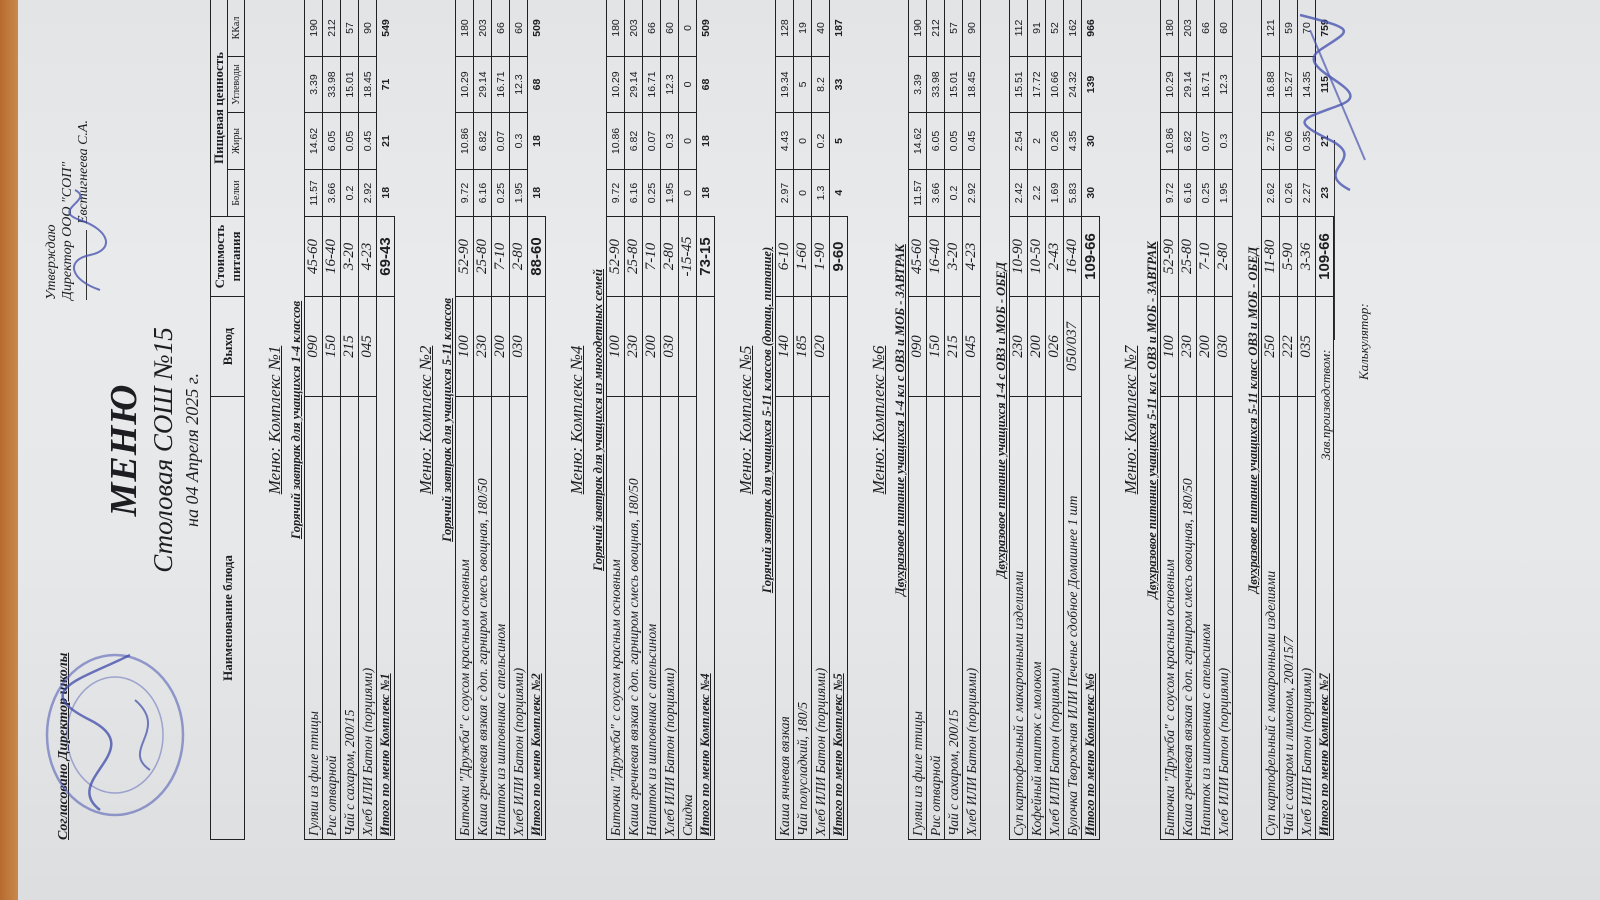 The width and height of the screenshot is (1600, 900). I want to click on table-surface-edge, so click(9, 450).